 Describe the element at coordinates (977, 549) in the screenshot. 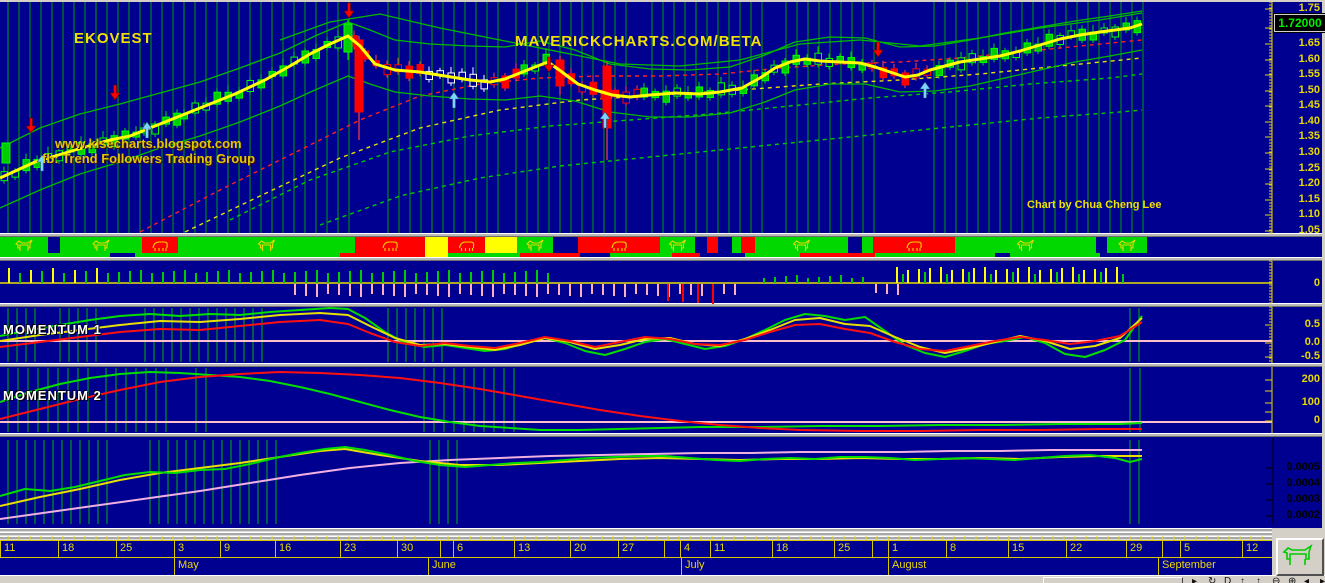

I see `date-cell: 8` at that location.